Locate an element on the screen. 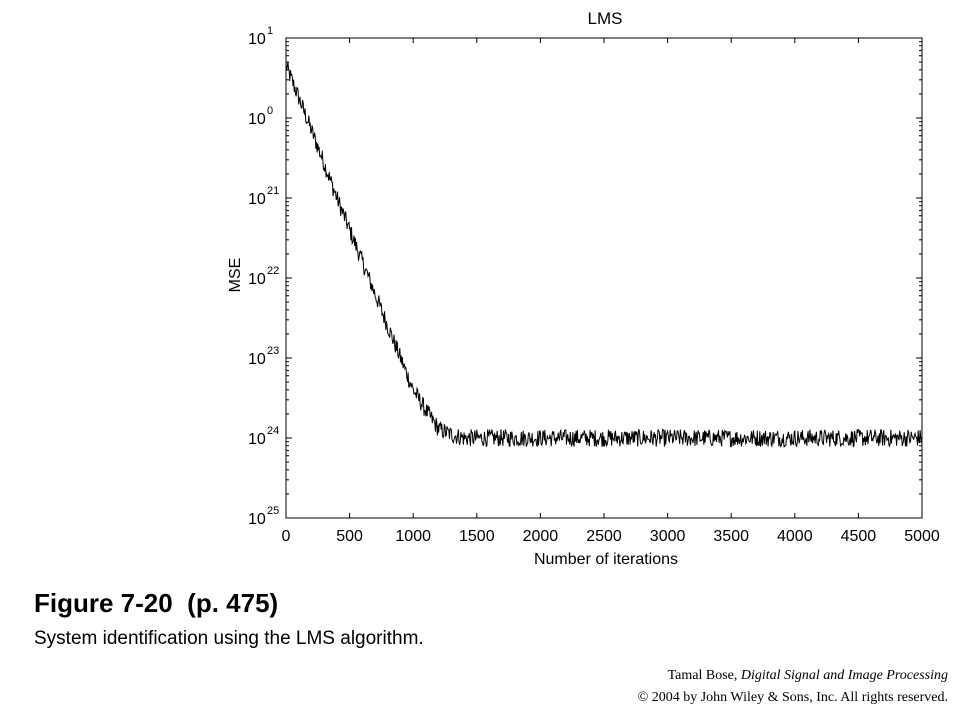 This screenshot has height=720, width=960. y-tick-exponent: 0 is located at coordinates (270, 111).